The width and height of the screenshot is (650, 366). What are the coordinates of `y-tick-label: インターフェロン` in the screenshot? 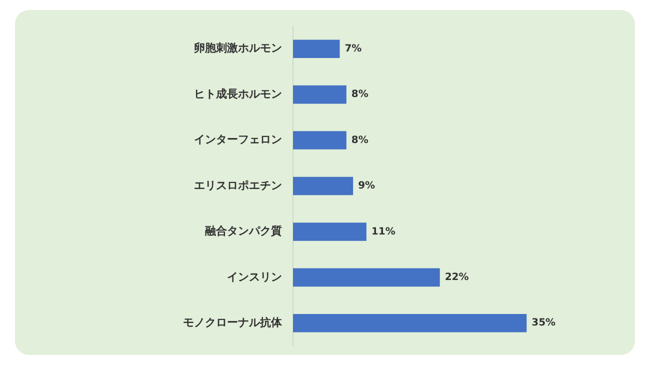 It's located at (238, 139).